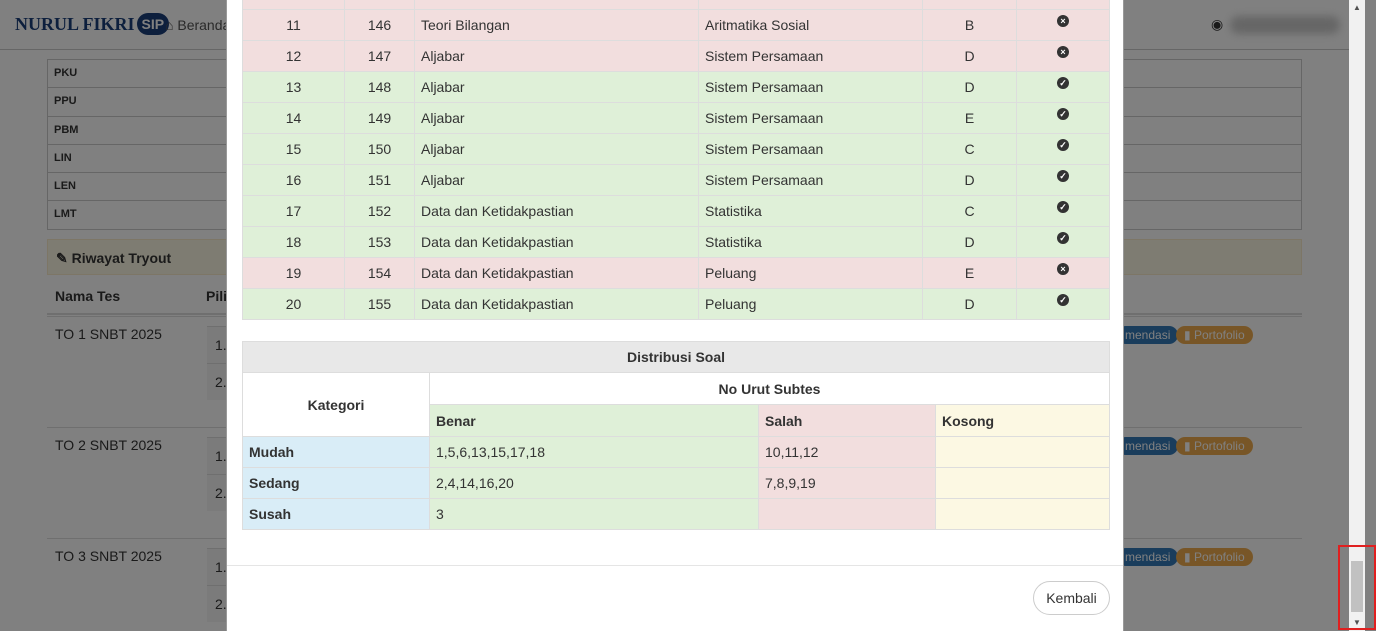 The image size is (1376, 631). Describe the element at coordinates (75, 23) in the screenshot. I see `logo-text: NURUL FIKRI` at that location.